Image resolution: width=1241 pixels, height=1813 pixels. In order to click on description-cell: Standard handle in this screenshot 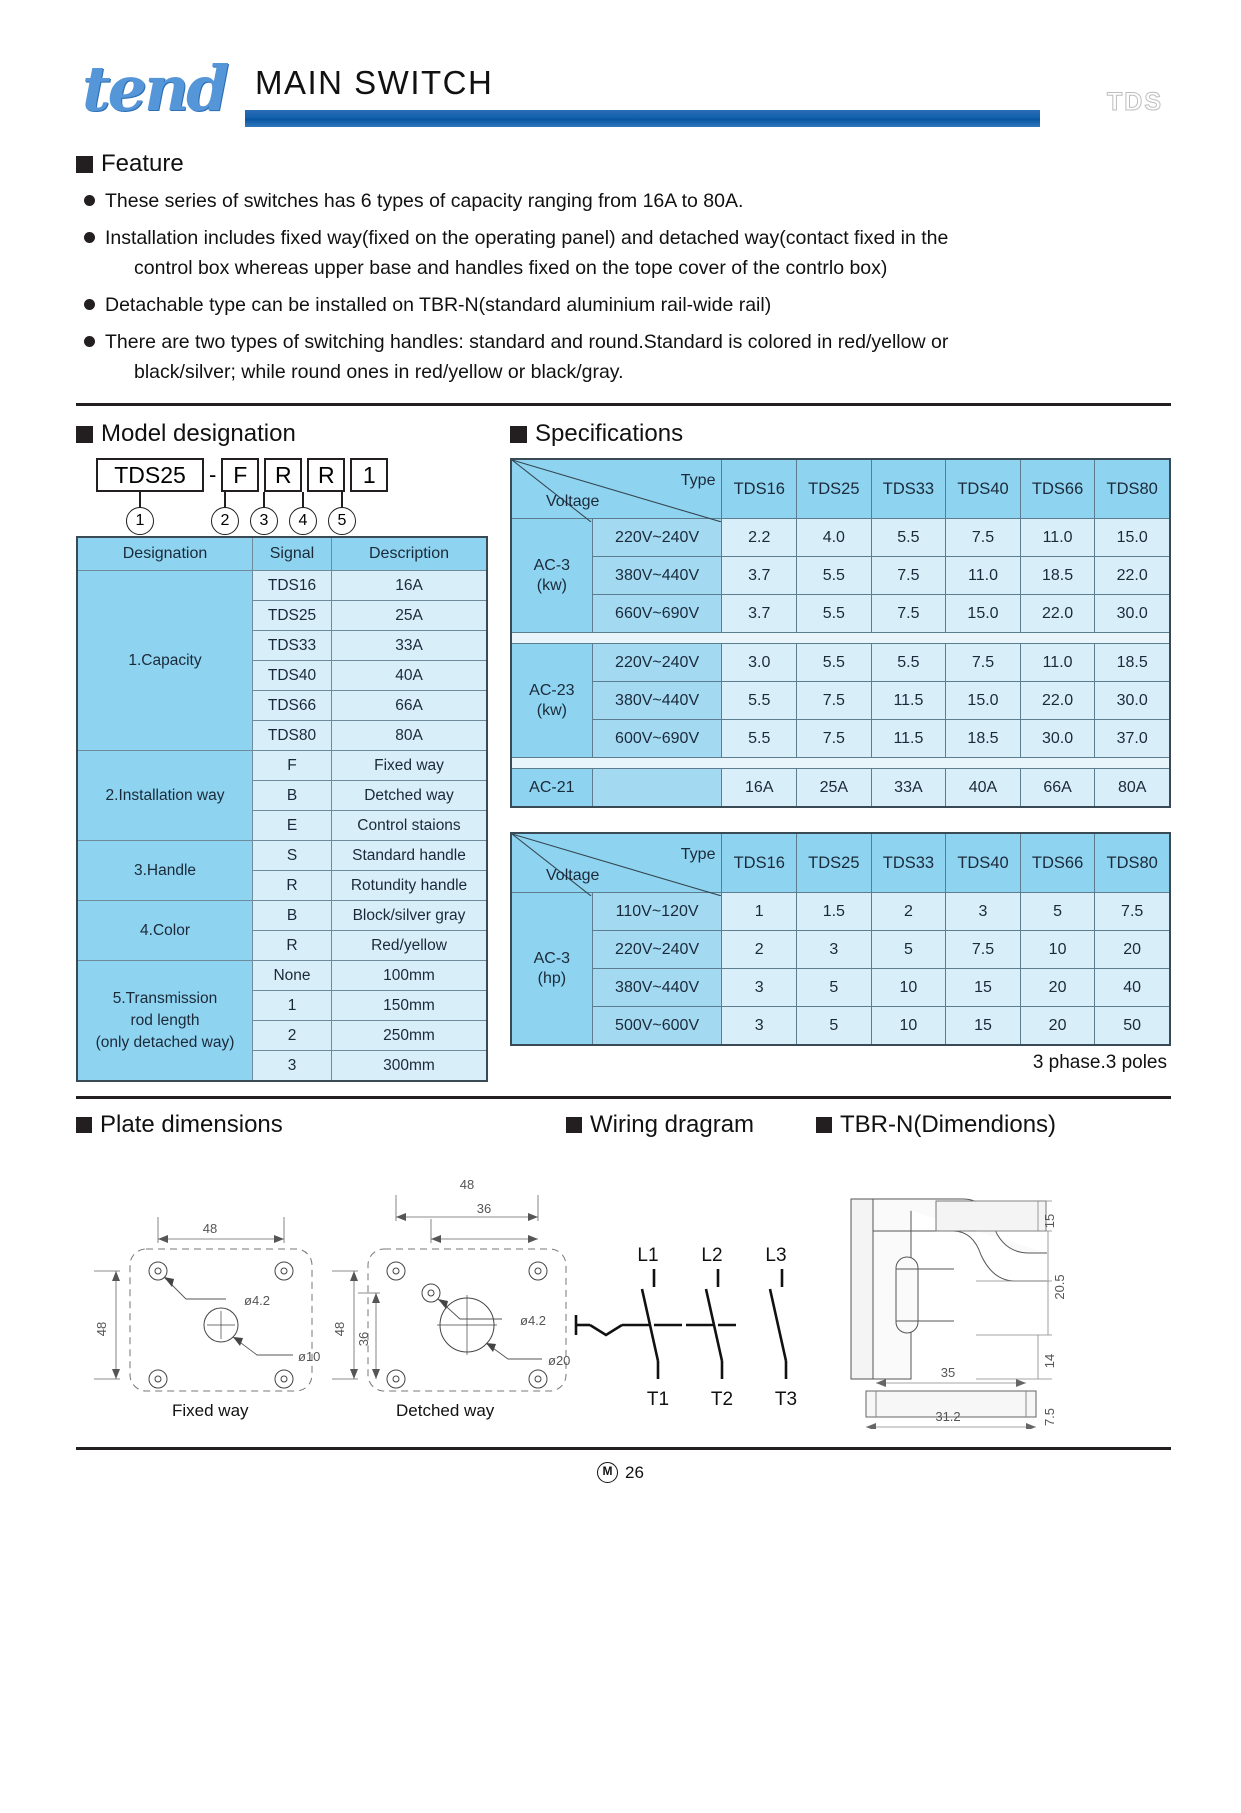, I will do `click(409, 855)`.